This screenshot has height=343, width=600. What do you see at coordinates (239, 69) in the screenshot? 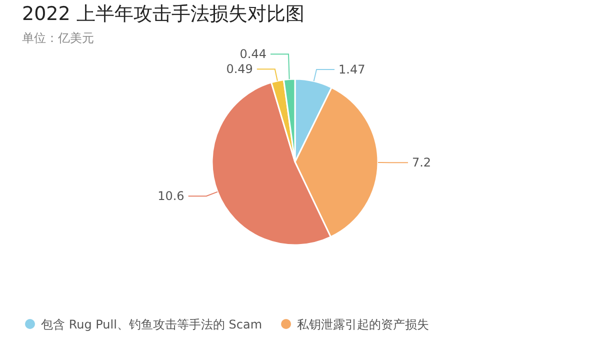
I see `data-label: 0.49` at bounding box center [239, 69].